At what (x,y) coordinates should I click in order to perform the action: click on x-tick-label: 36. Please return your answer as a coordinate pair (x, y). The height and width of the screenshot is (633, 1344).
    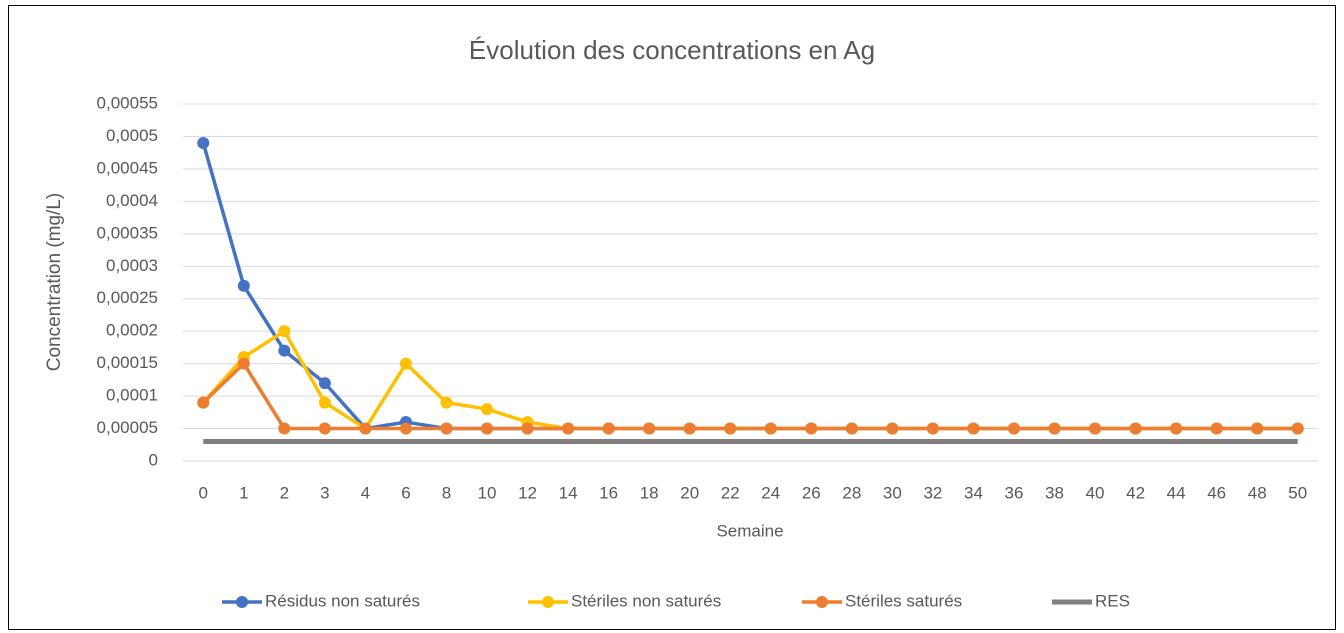
    Looking at the image, I should click on (1014, 492).